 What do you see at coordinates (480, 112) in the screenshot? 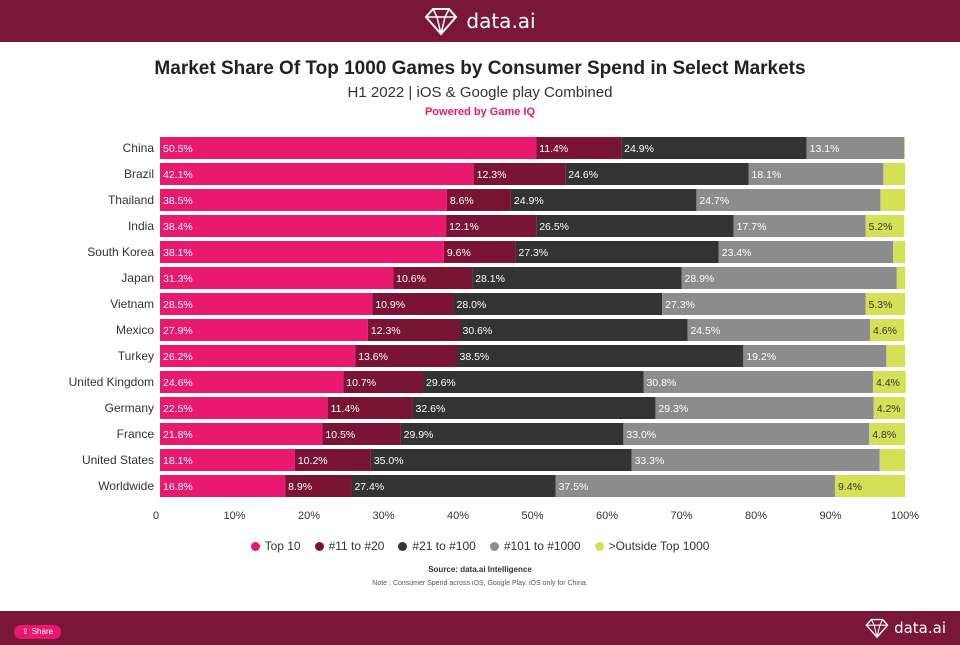
I see `powered-by-label: Powered by Game IQ` at bounding box center [480, 112].